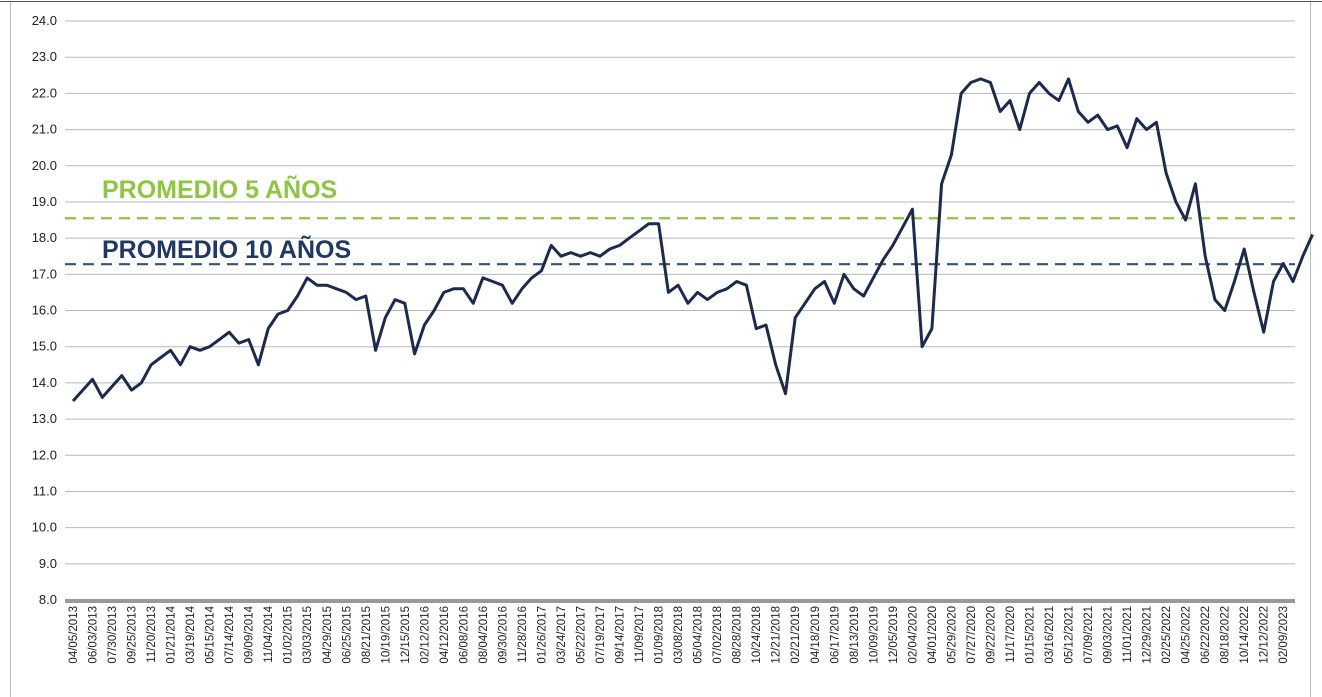 Image resolution: width=1322 pixels, height=697 pixels. Describe the element at coordinates (44, 527) in the screenshot. I see `y-tick-label: 10.0` at that location.